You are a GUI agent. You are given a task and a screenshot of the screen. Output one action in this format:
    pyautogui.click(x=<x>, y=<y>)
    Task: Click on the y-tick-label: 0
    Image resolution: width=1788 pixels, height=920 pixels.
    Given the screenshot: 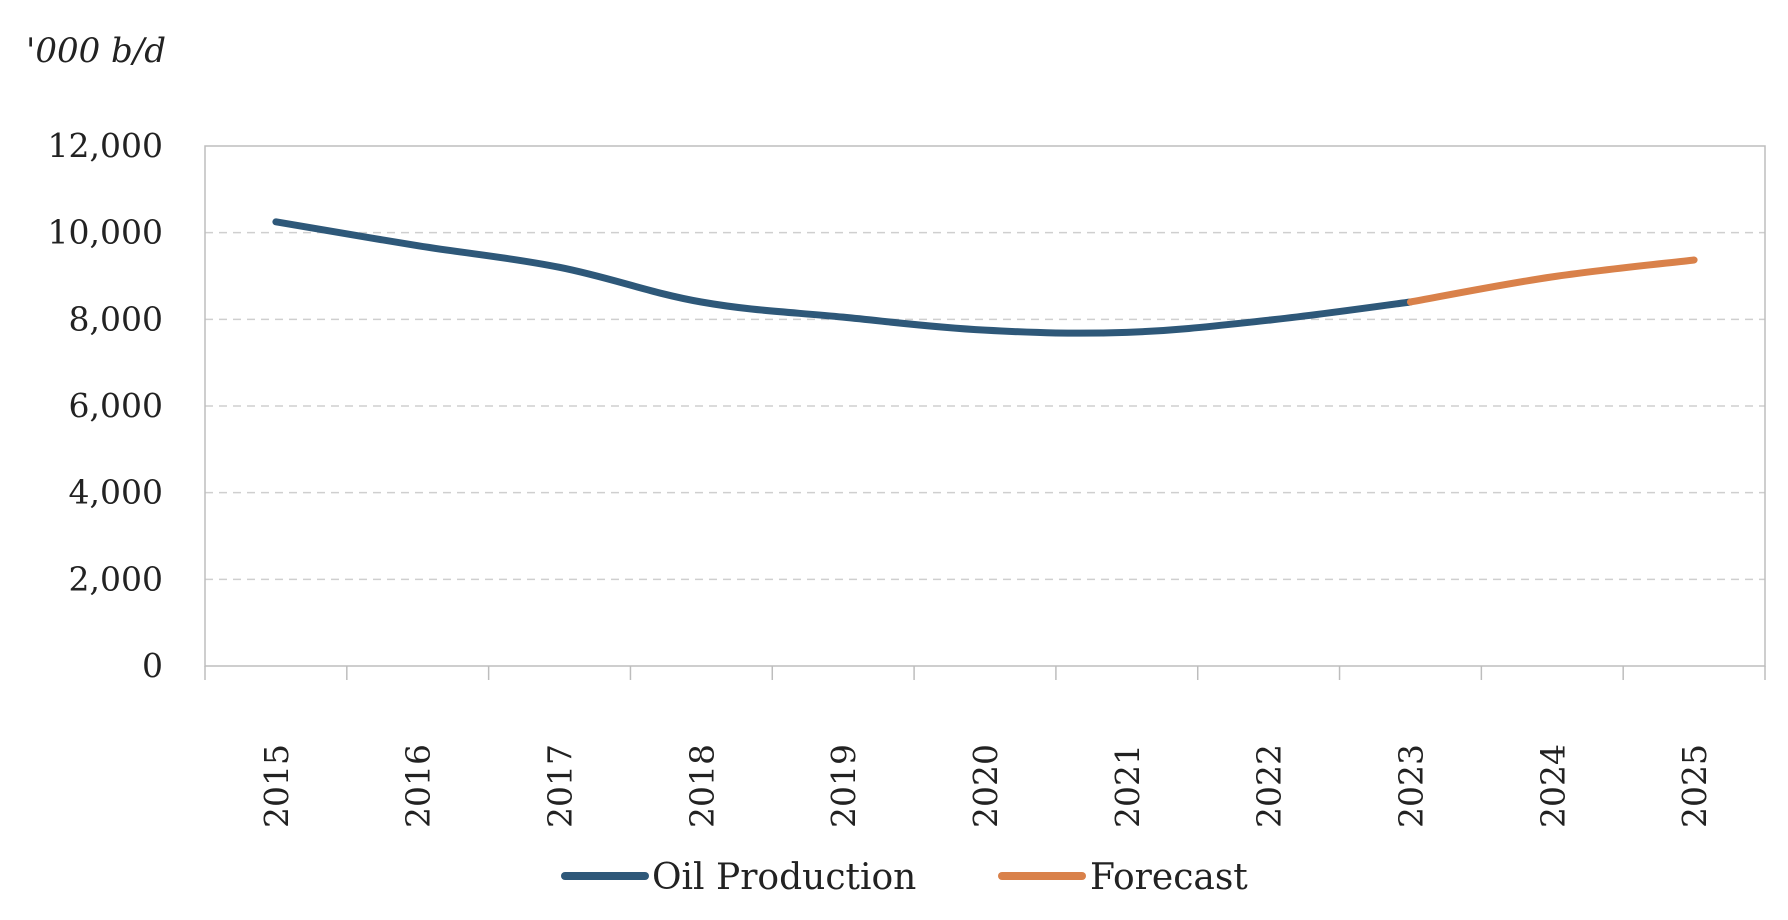 What is the action you would take?
    pyautogui.click(x=152, y=665)
    